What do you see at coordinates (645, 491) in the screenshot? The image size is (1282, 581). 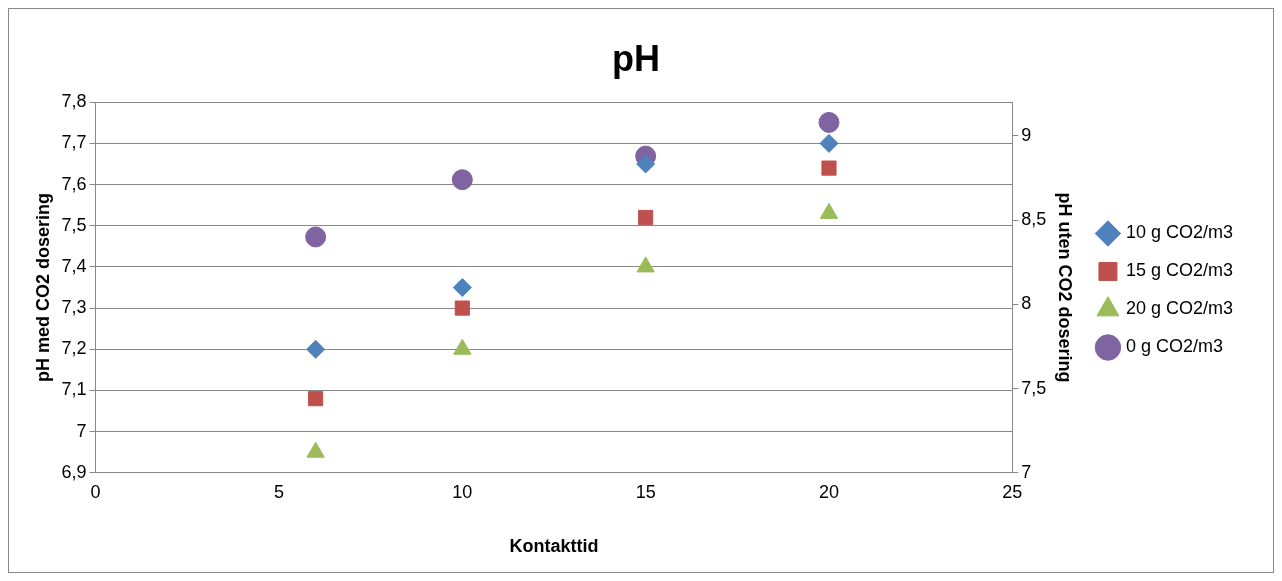 I see `x-tick-label: 15` at bounding box center [645, 491].